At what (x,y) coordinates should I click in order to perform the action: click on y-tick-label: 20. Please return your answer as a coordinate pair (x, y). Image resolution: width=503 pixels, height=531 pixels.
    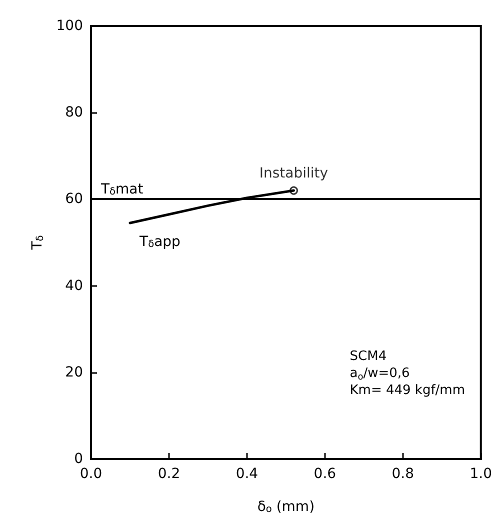
    Looking at the image, I should click on (74, 372).